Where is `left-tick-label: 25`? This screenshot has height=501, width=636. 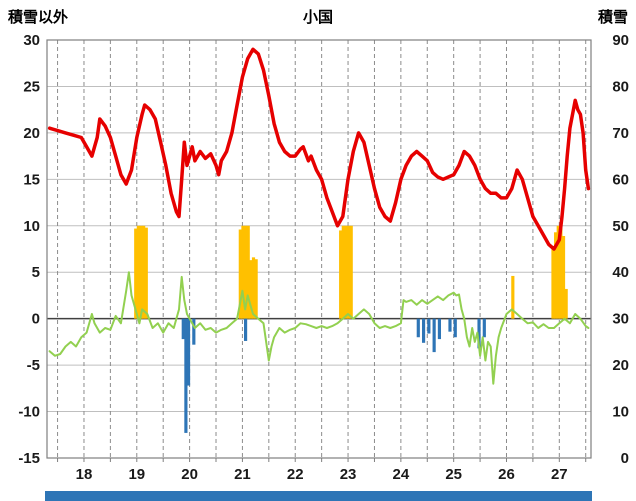
left-tick-label: 25 is located at coordinates (31, 86).